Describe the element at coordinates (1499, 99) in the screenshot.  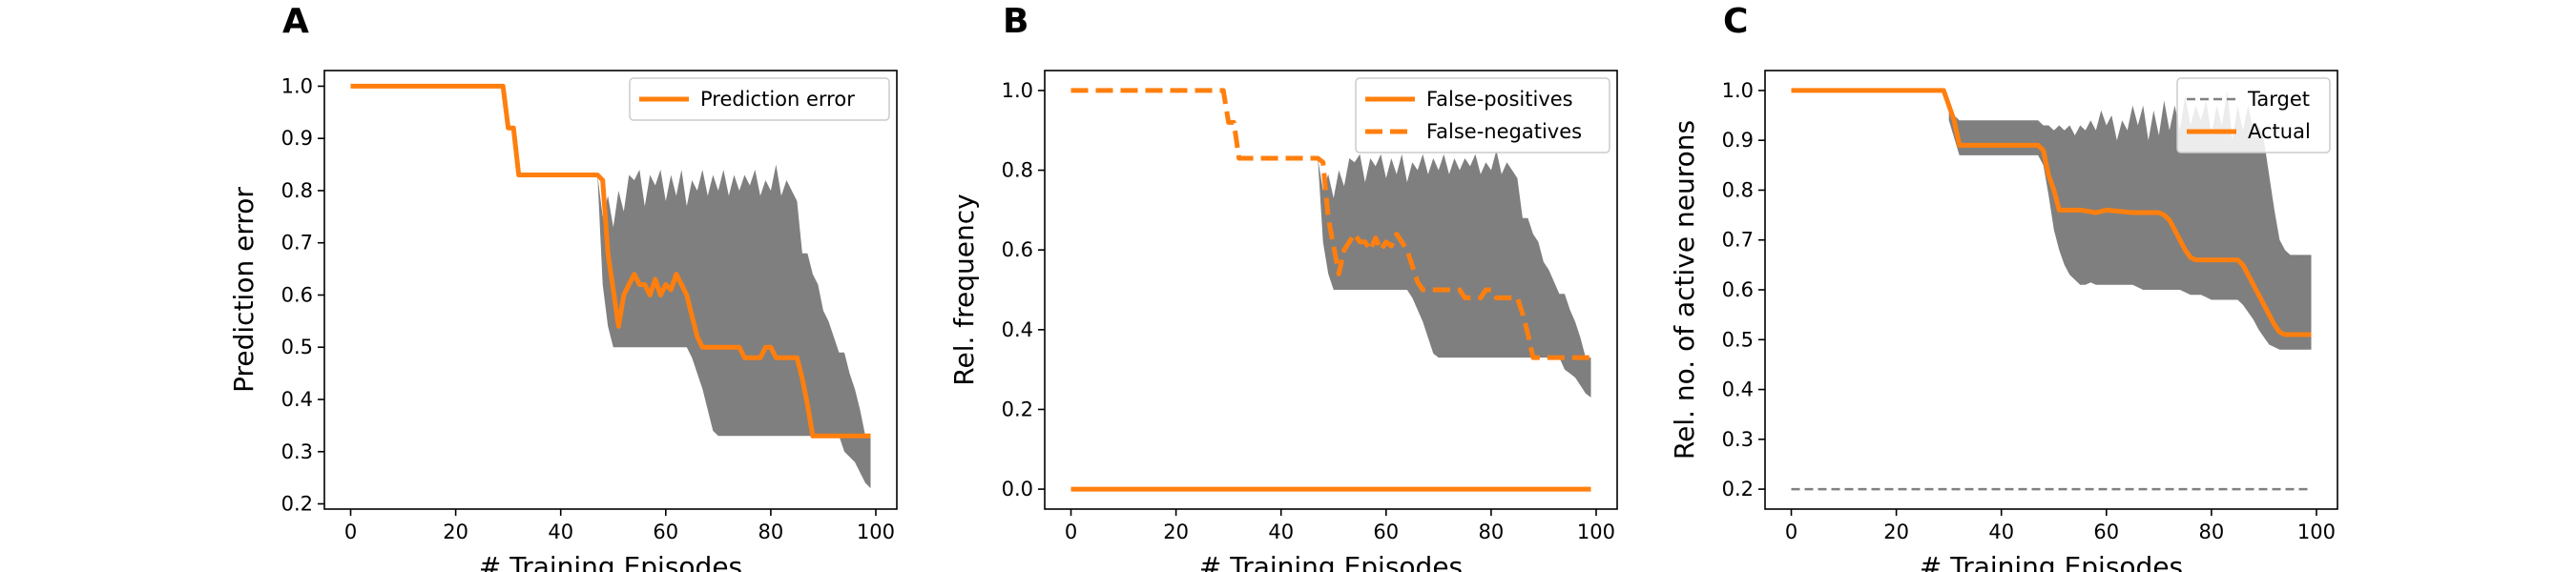
I see `legend-label: False-positives` at that location.